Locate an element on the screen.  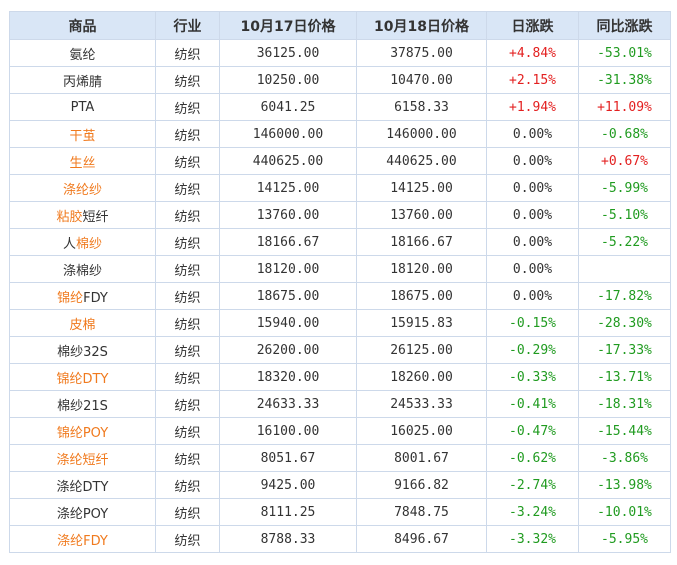
commodity-link: 生丝 is located at coordinates (82, 163).